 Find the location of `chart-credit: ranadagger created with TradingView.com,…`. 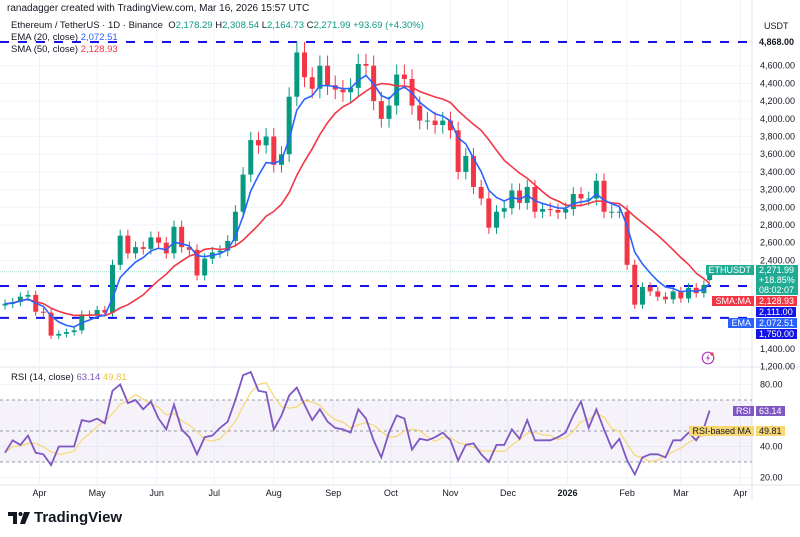

chart-credit: ranadagger created with TradingView.com,… is located at coordinates (158, 8).